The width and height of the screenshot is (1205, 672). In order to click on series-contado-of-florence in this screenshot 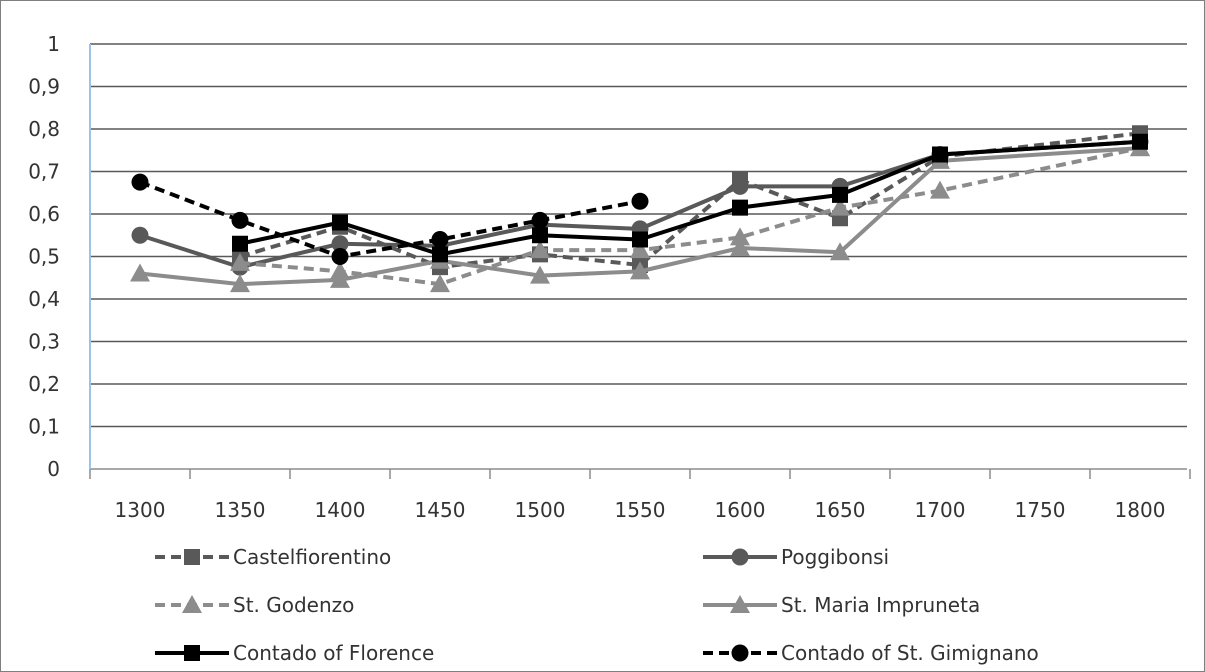, I will do `click(690, 198)`.